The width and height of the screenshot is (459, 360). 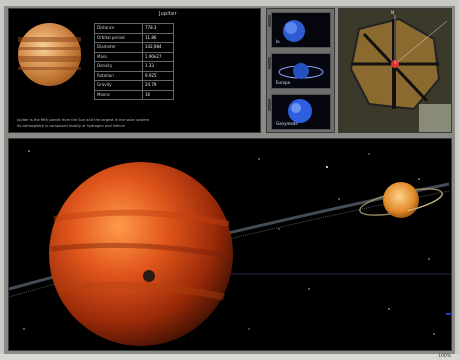 What do you see at coordinates (168, 14) in the screenshot?
I see `planet-title: Jupiter` at bounding box center [168, 14].